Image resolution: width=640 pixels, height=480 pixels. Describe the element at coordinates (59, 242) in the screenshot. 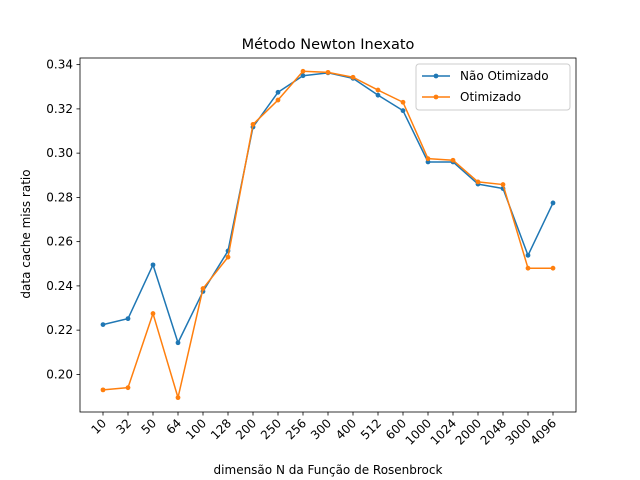

I see `y-tick-label: 0.26` at that location.